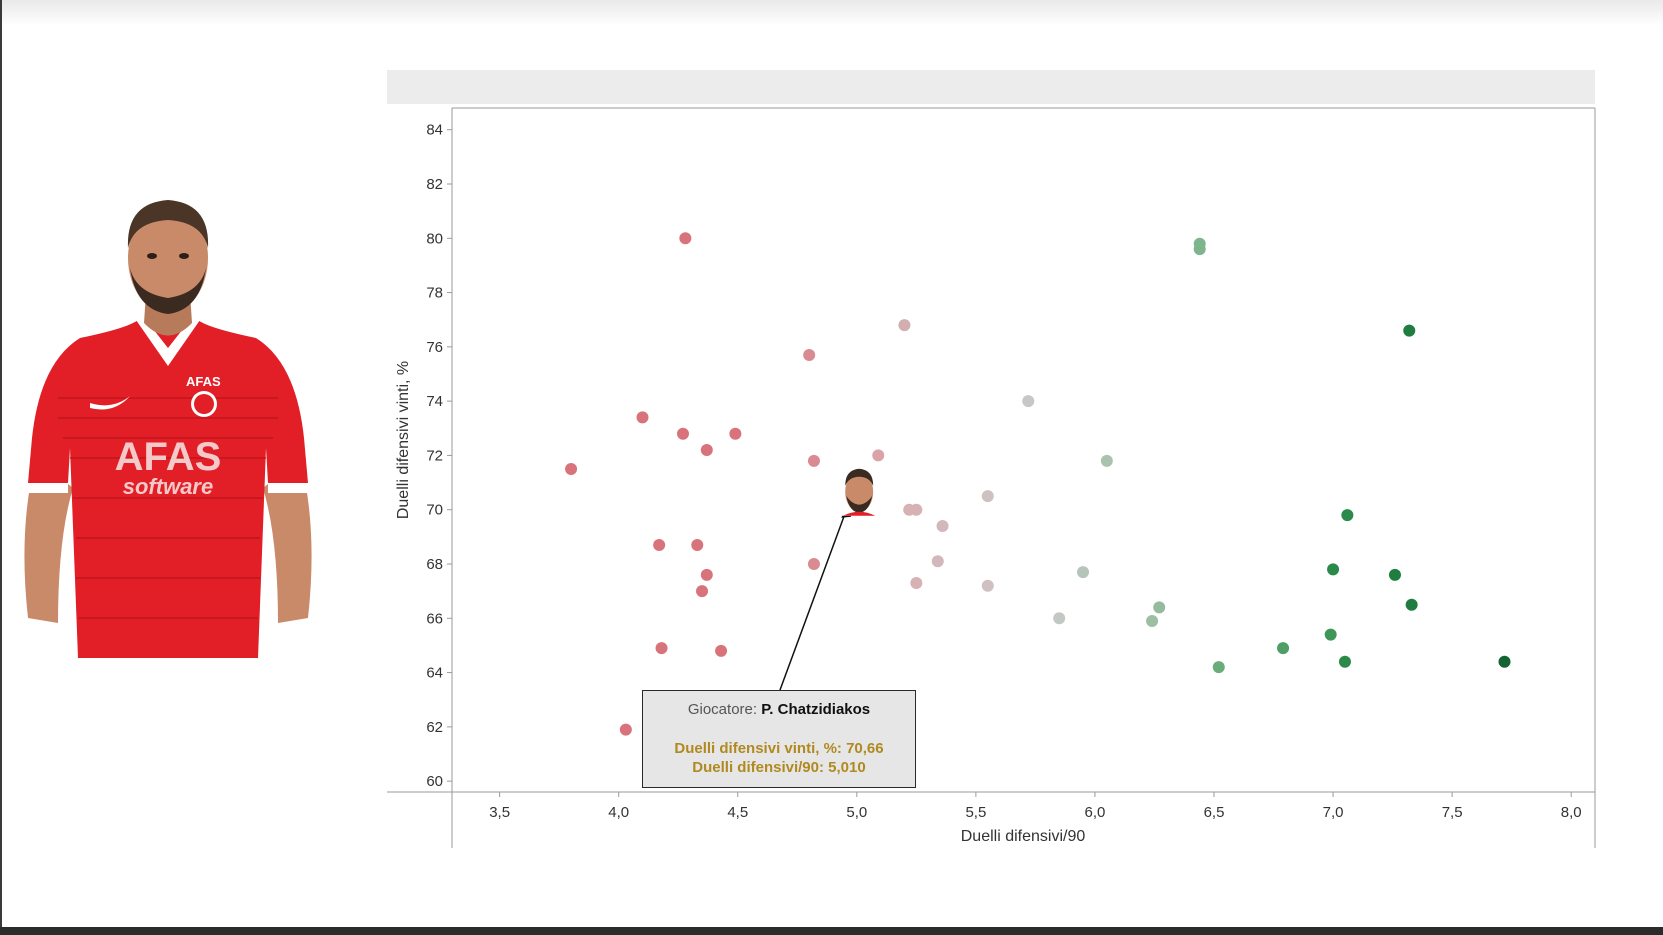 The width and height of the screenshot is (1663, 935). Describe the element at coordinates (816, 709) in the screenshot. I see `tooltip-player-name: P. Chatzidiakos` at that location.